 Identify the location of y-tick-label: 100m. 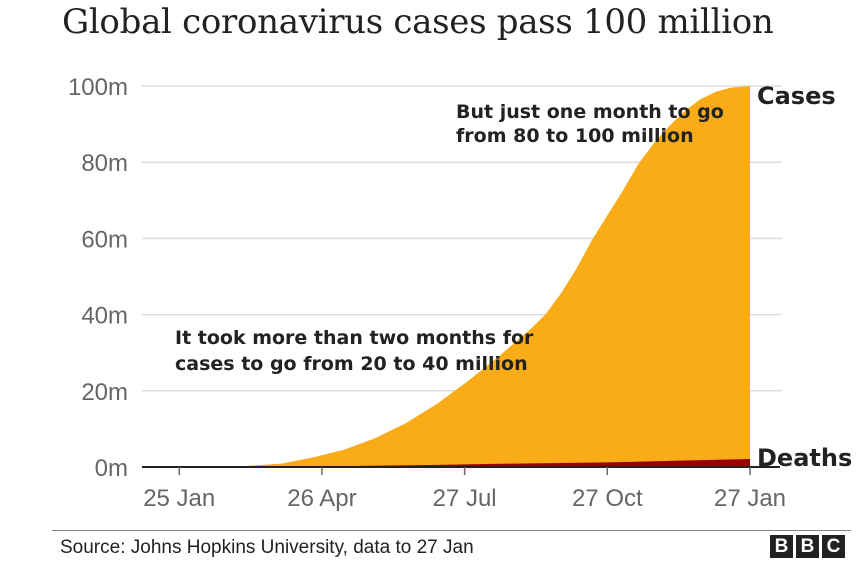
(98, 87).